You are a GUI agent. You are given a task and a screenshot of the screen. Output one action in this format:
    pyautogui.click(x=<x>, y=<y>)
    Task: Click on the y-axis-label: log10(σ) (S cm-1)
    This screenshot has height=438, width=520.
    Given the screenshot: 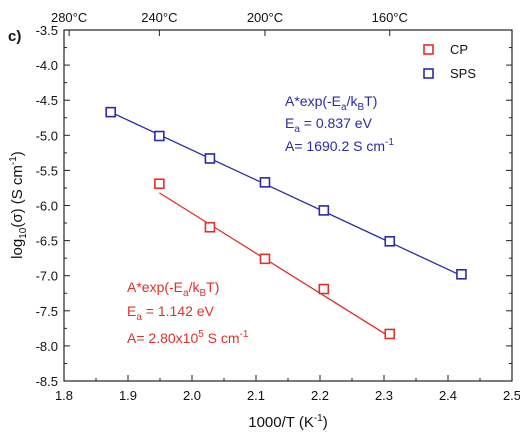 What is the action you would take?
    pyautogui.click(x=18, y=205)
    